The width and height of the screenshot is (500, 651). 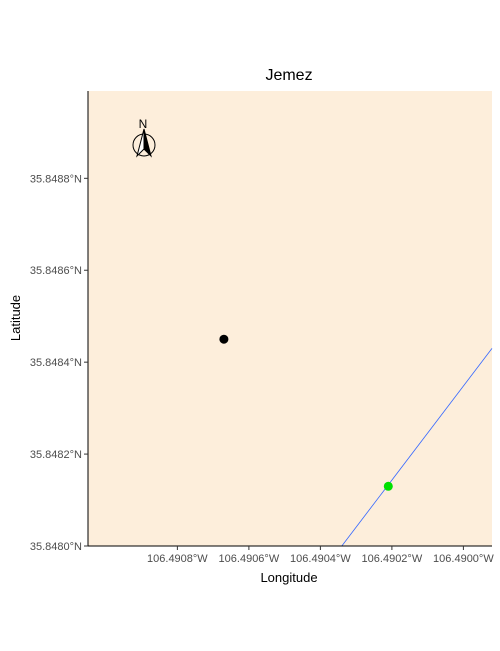 I want to click on north-arrow: N, so click(x=144, y=137).